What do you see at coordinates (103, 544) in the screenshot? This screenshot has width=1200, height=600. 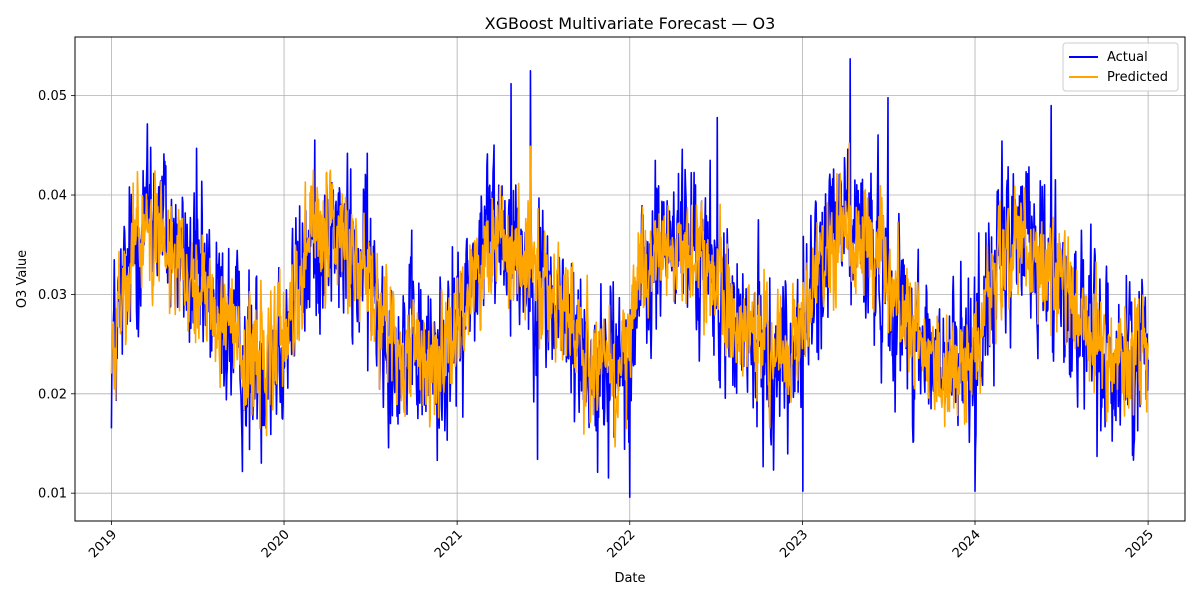 I see `x-tick-label: 2019` at bounding box center [103, 544].